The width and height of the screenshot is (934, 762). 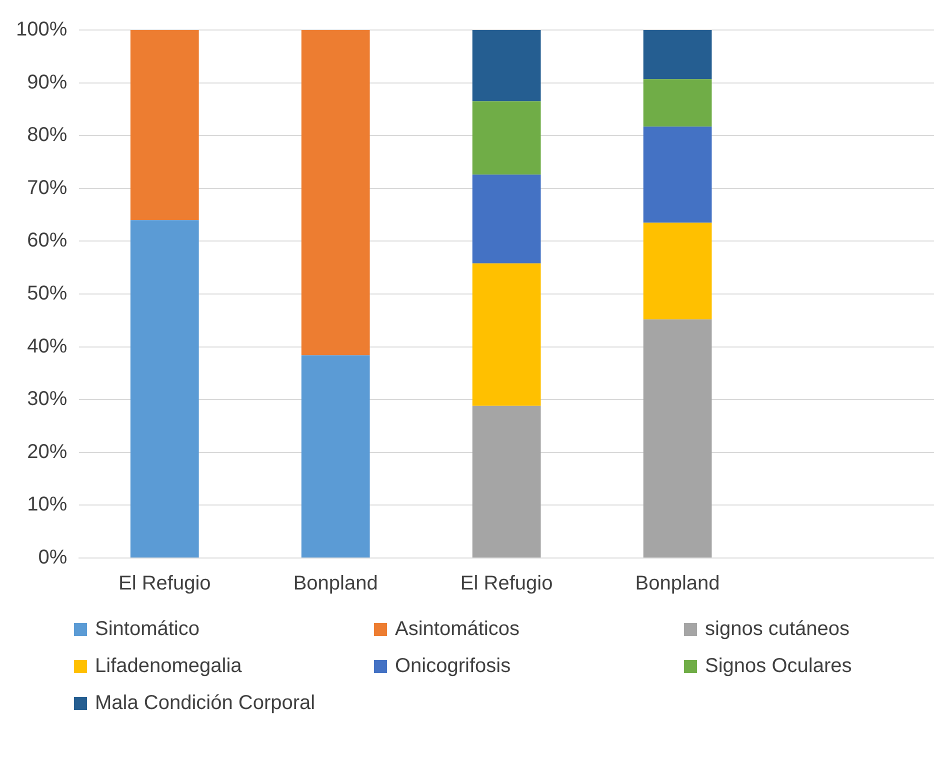 What do you see at coordinates (47, 187) in the screenshot?
I see `y-tick-label: 70%` at bounding box center [47, 187].